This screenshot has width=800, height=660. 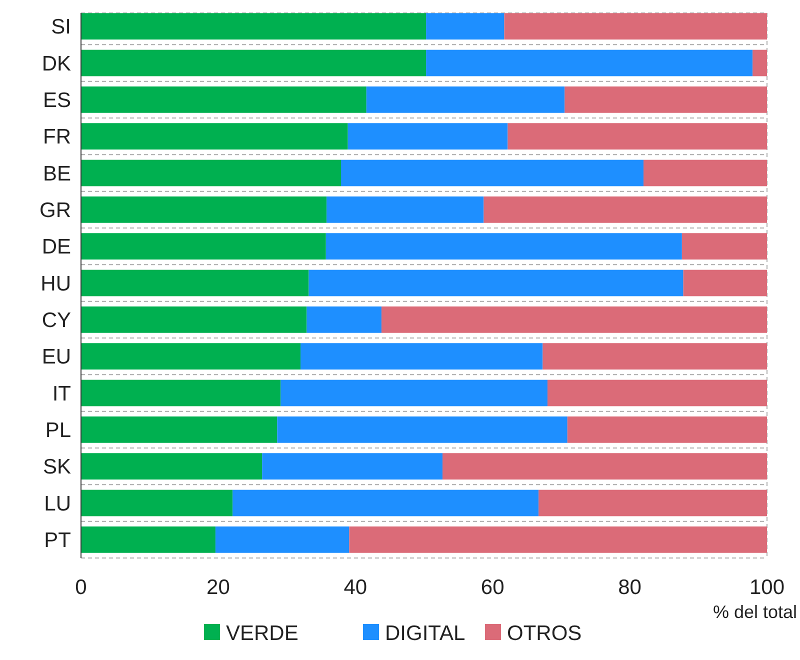 What do you see at coordinates (55, 284) in the screenshot?
I see `y-tick-label: HU` at bounding box center [55, 284].